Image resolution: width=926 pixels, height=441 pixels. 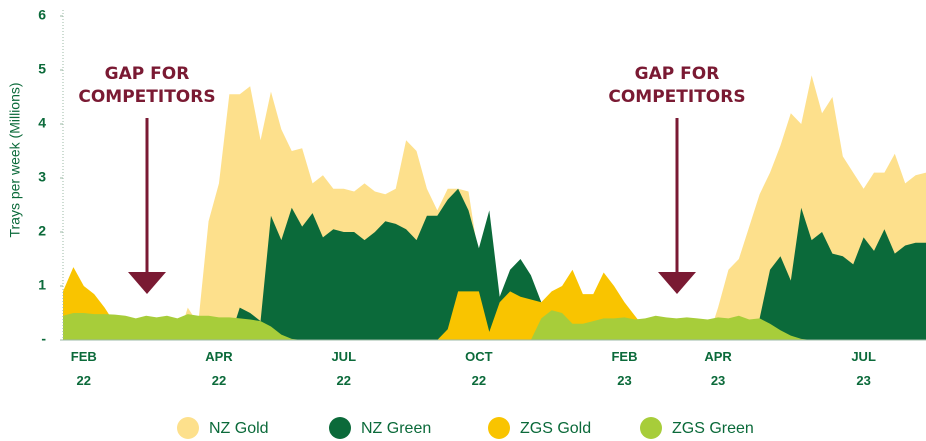 I want to click on y-tick-label: 6, so click(x=42, y=15).